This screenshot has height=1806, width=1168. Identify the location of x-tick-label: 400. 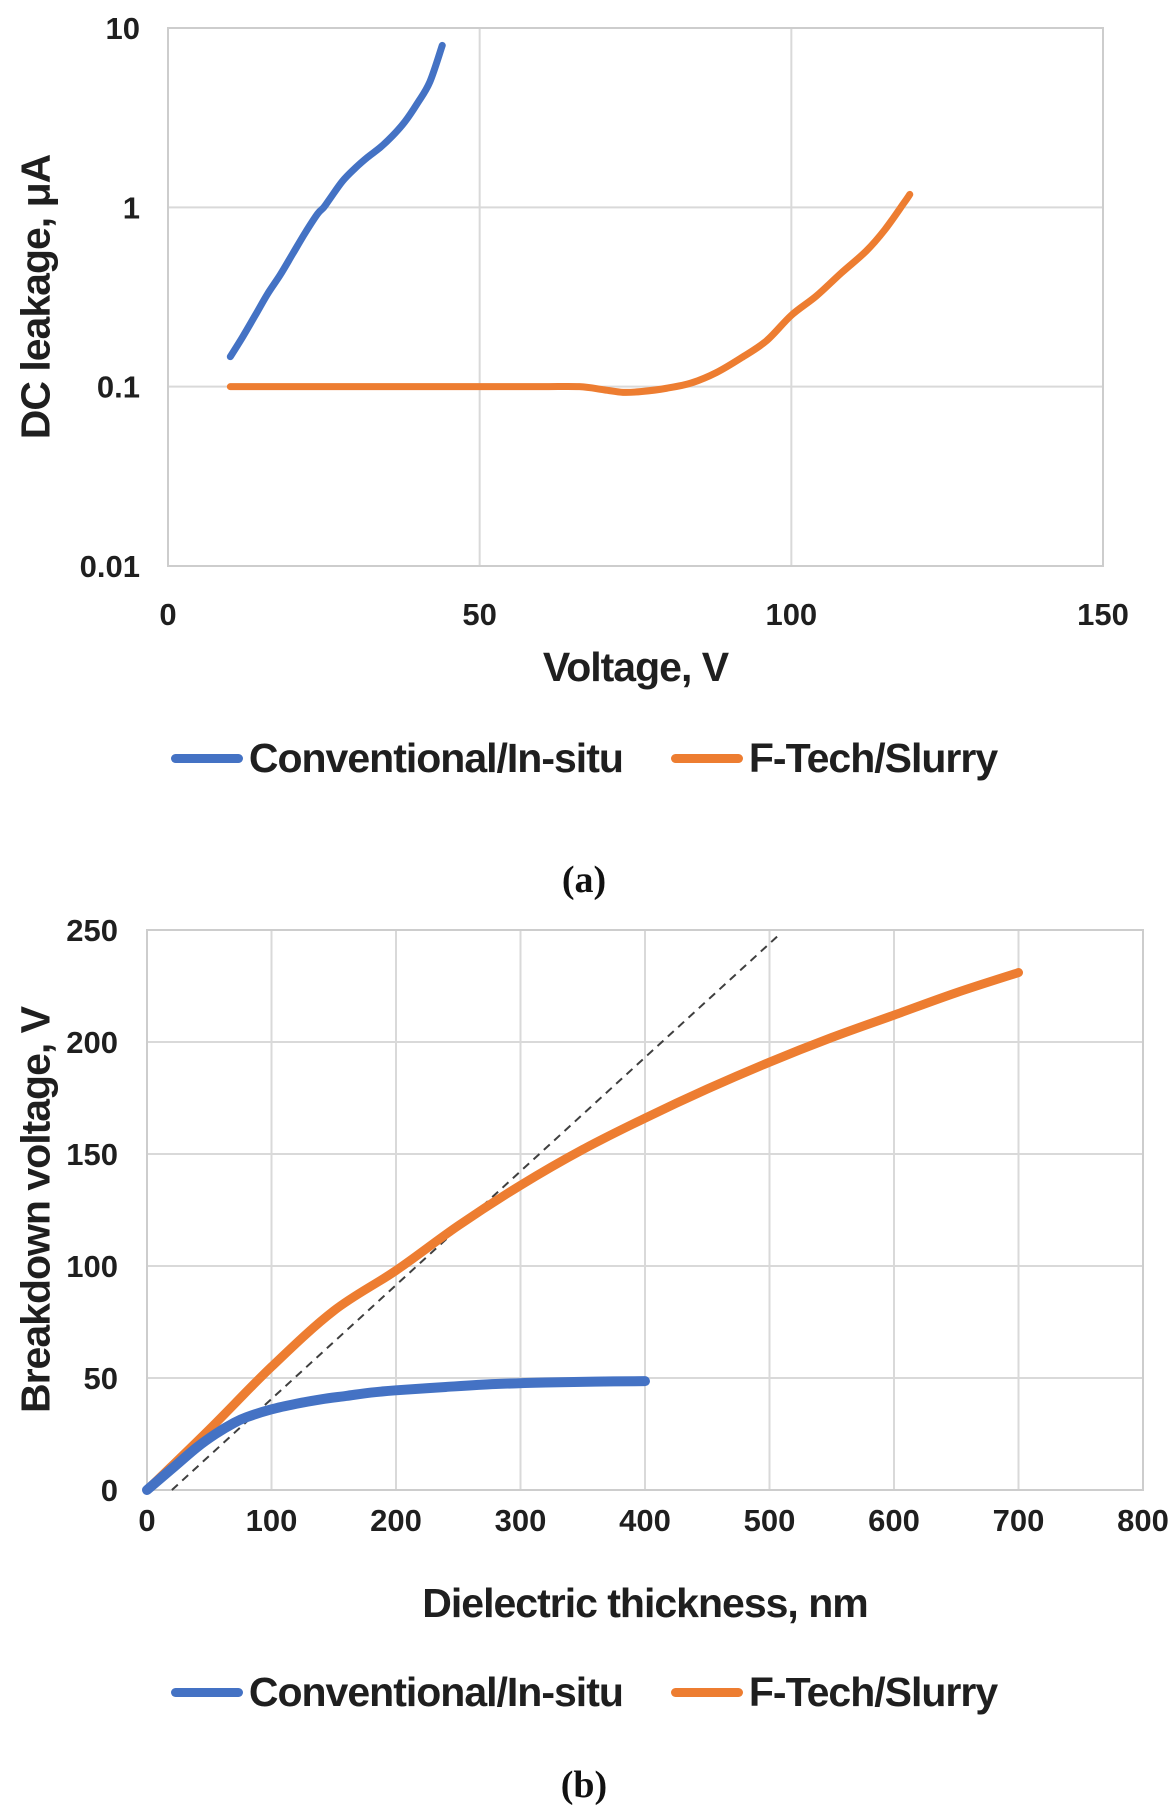
(645, 1520).